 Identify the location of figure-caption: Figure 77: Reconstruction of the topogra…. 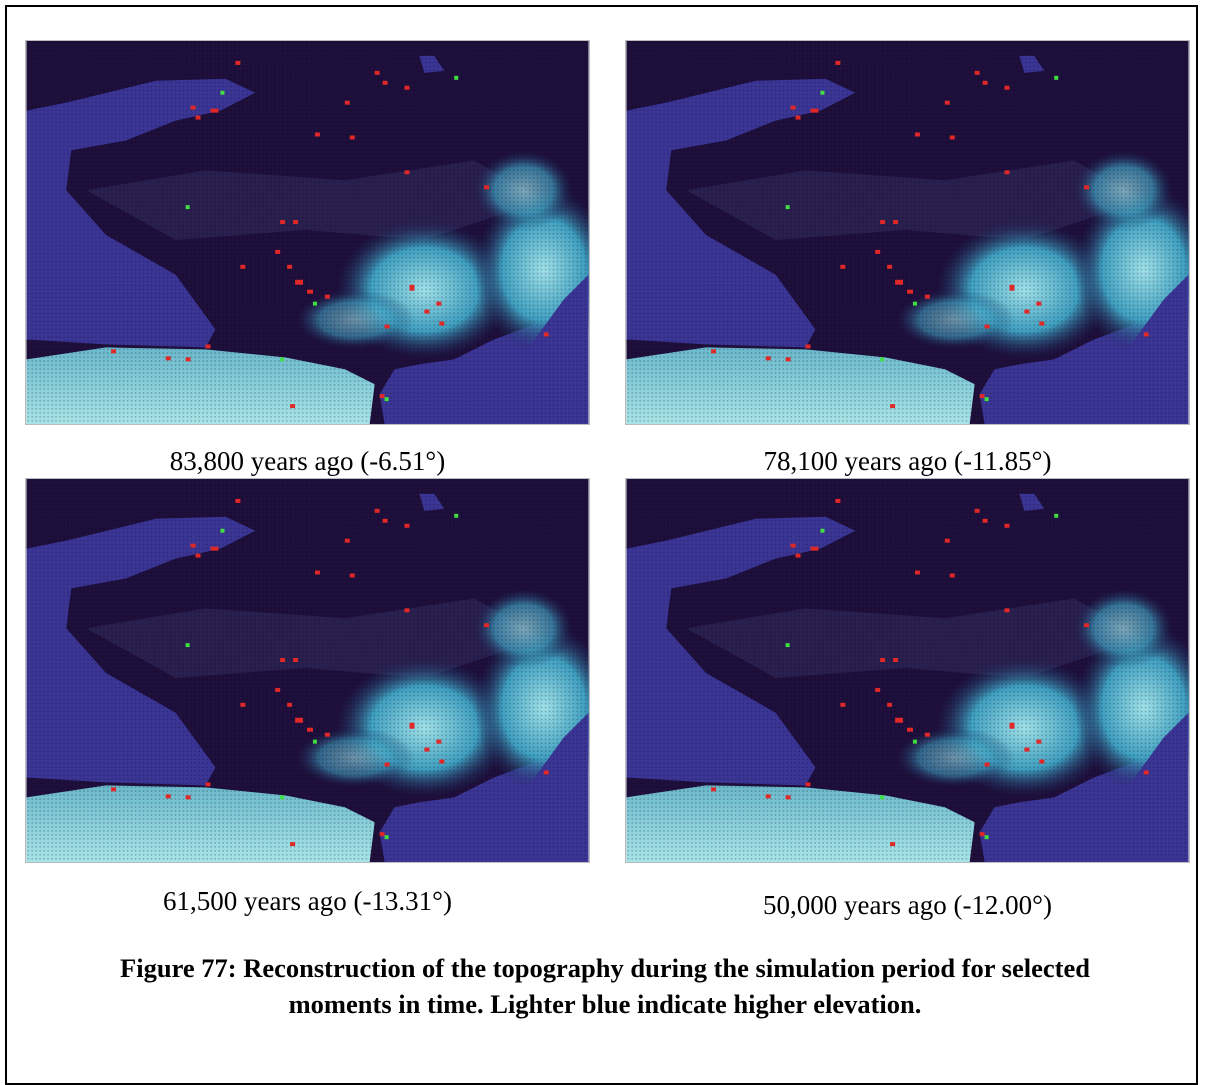
(605, 986).